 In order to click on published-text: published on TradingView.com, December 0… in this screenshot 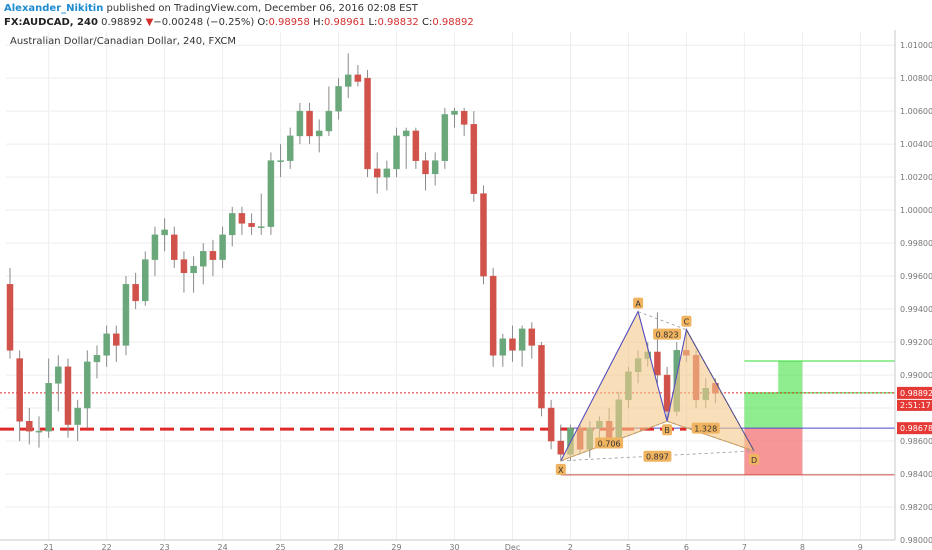, I will do `click(262, 8)`.